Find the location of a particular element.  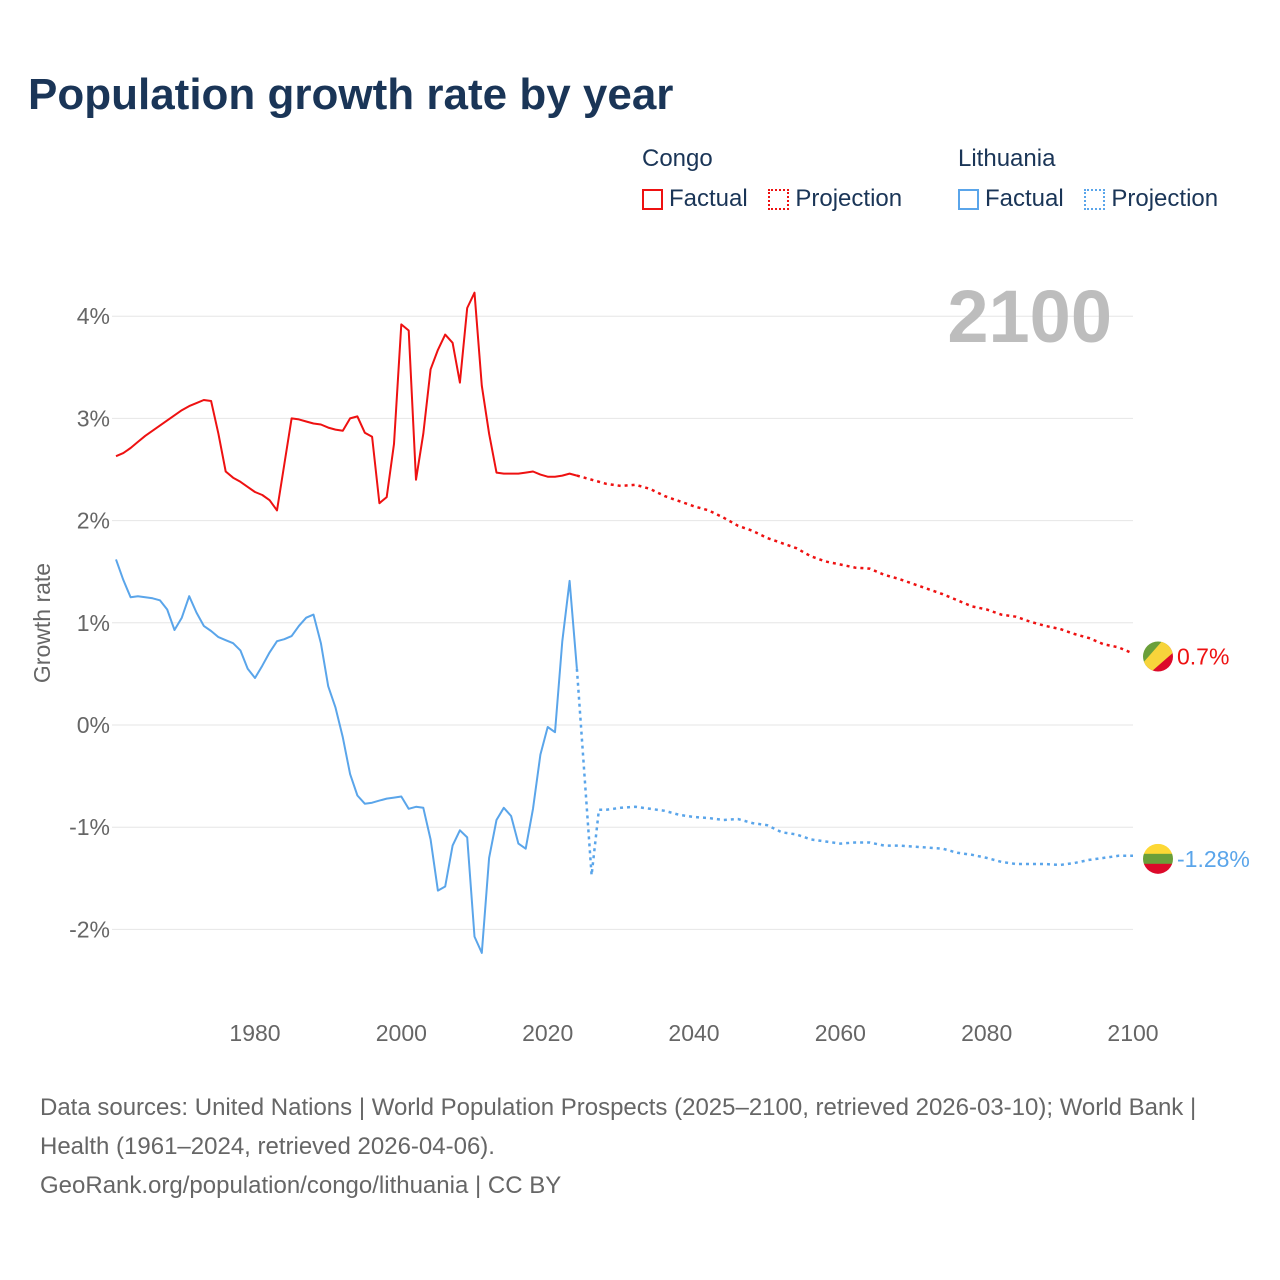

line-lithuania-projection is located at coordinates (854, 772).